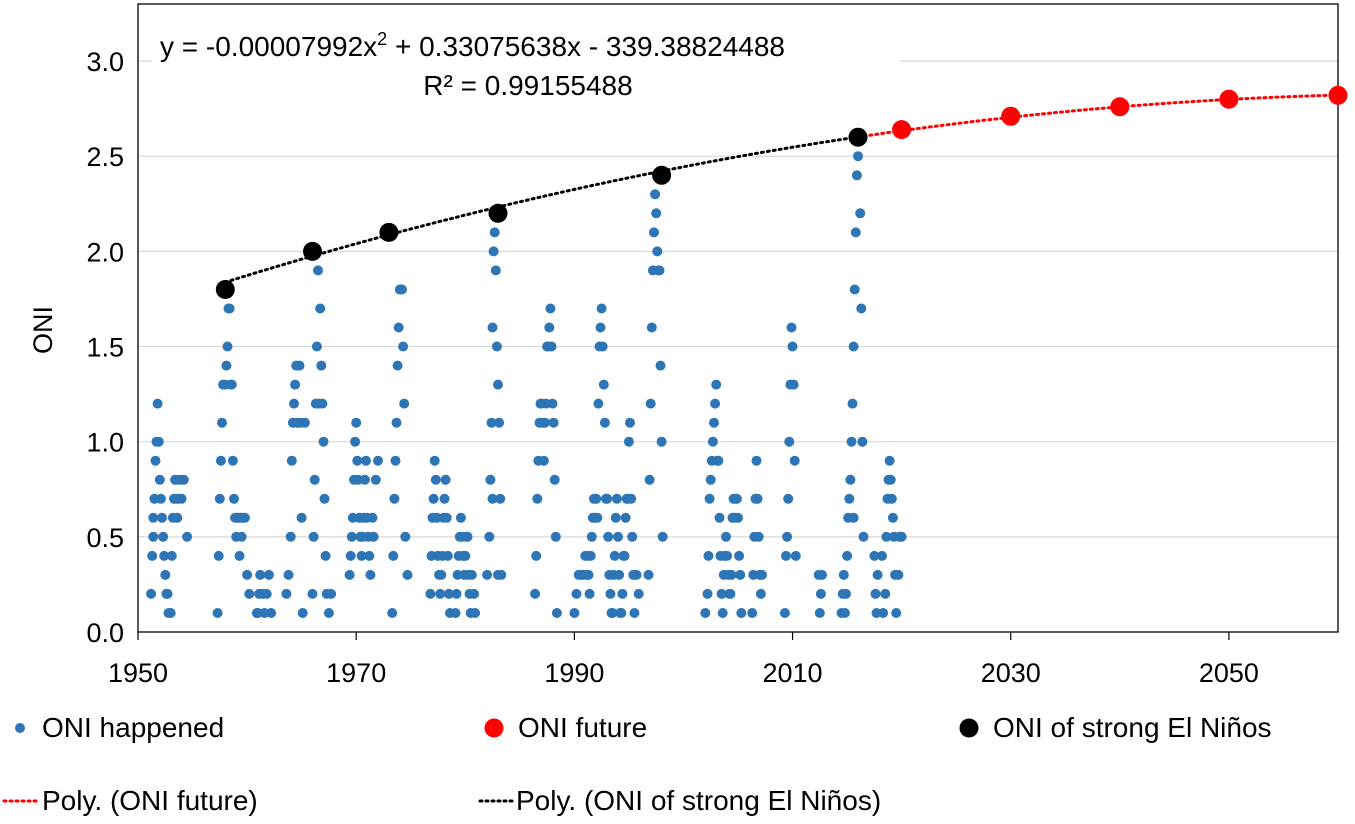 The image size is (1355, 824). I want to click on legend-item-oni-future: ONI future, so click(565, 727).